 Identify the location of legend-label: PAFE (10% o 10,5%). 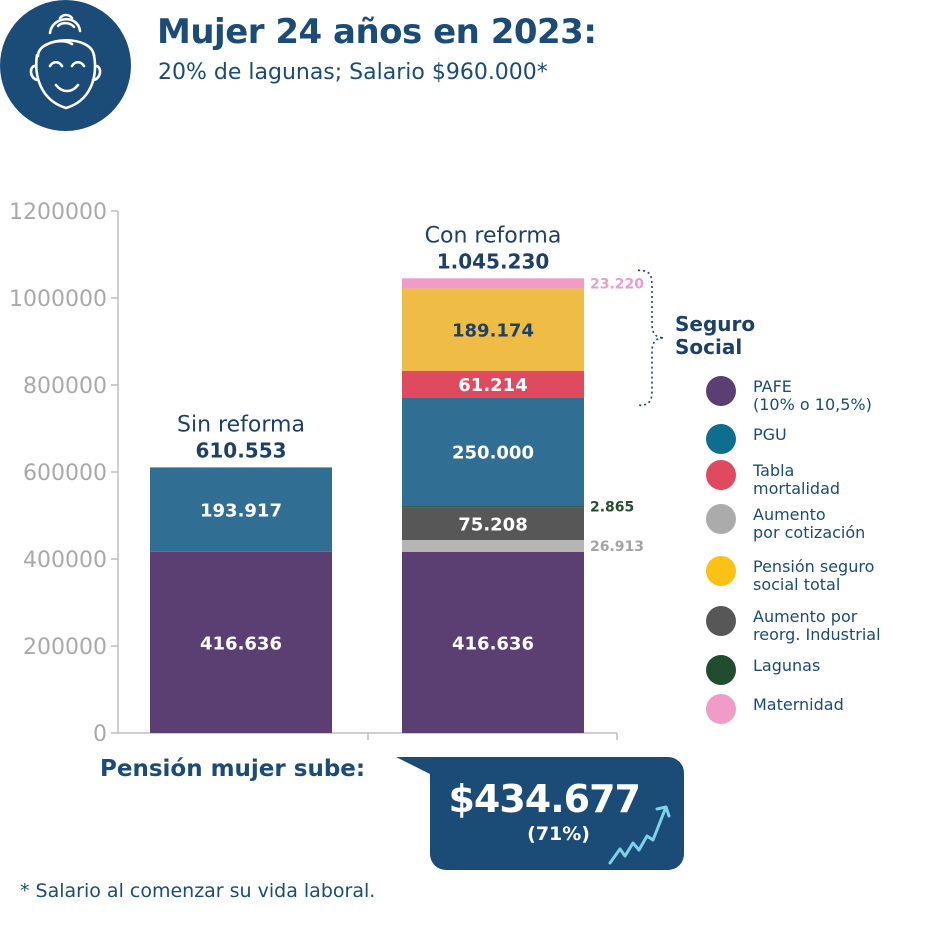
(812, 395).